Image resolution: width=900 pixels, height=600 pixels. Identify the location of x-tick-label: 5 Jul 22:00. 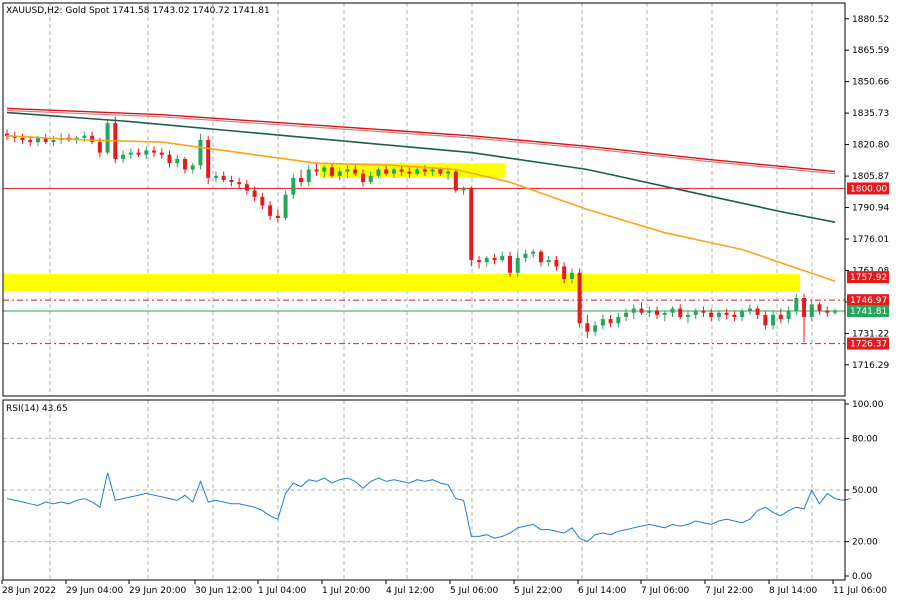
(538, 591).